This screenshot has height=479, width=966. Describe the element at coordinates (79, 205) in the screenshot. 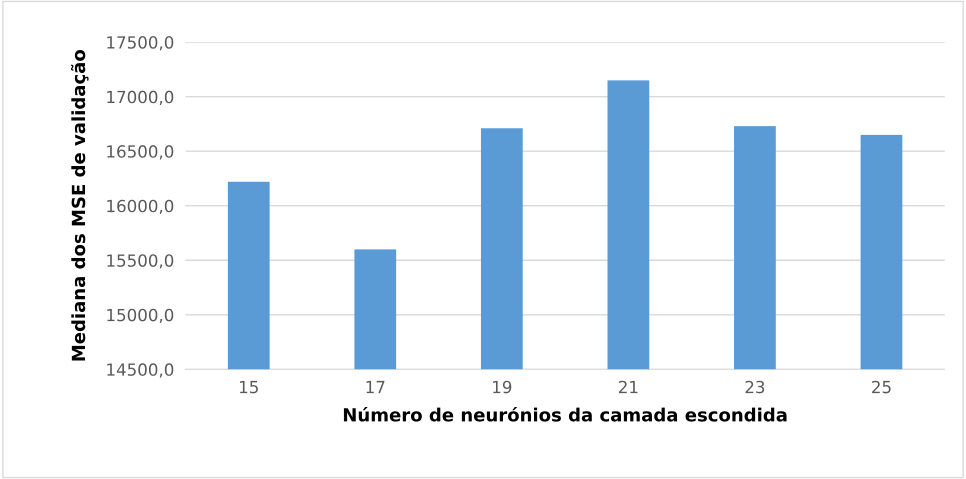

I see `y-axis-title: Mediana dos MSE de validação` at that location.